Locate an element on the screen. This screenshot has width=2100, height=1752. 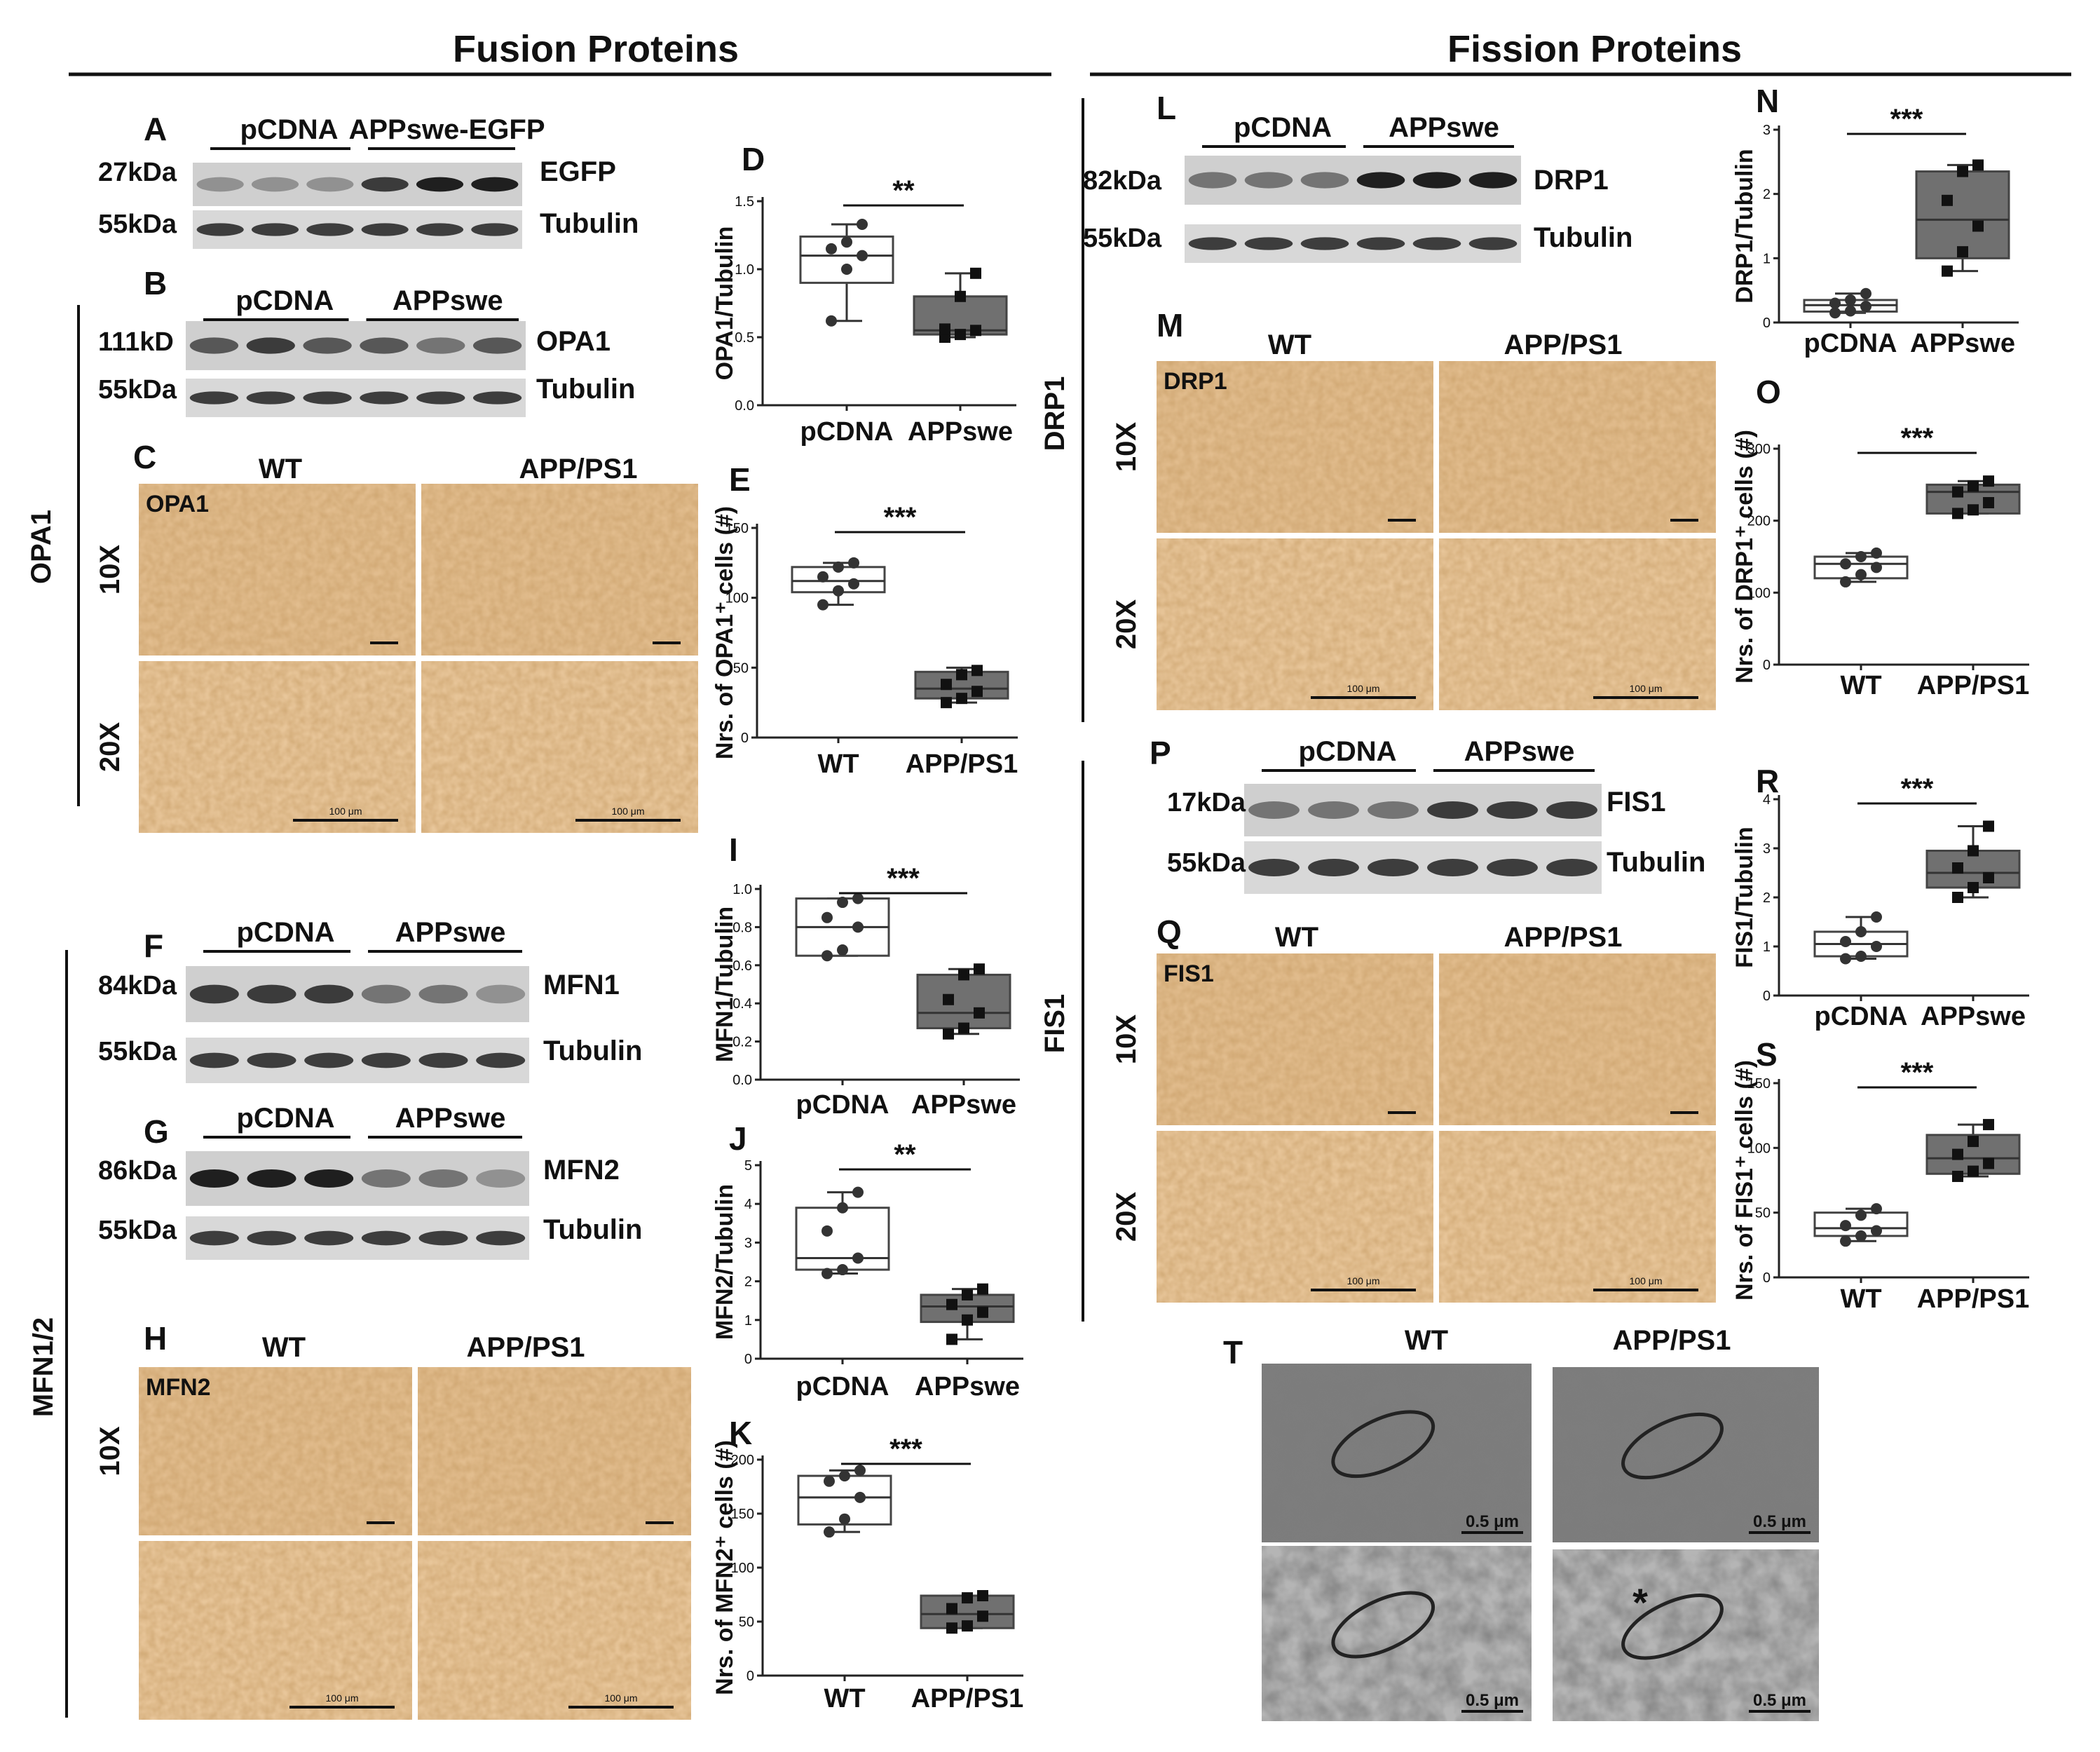
box-iqr is located at coordinates (961, 316).